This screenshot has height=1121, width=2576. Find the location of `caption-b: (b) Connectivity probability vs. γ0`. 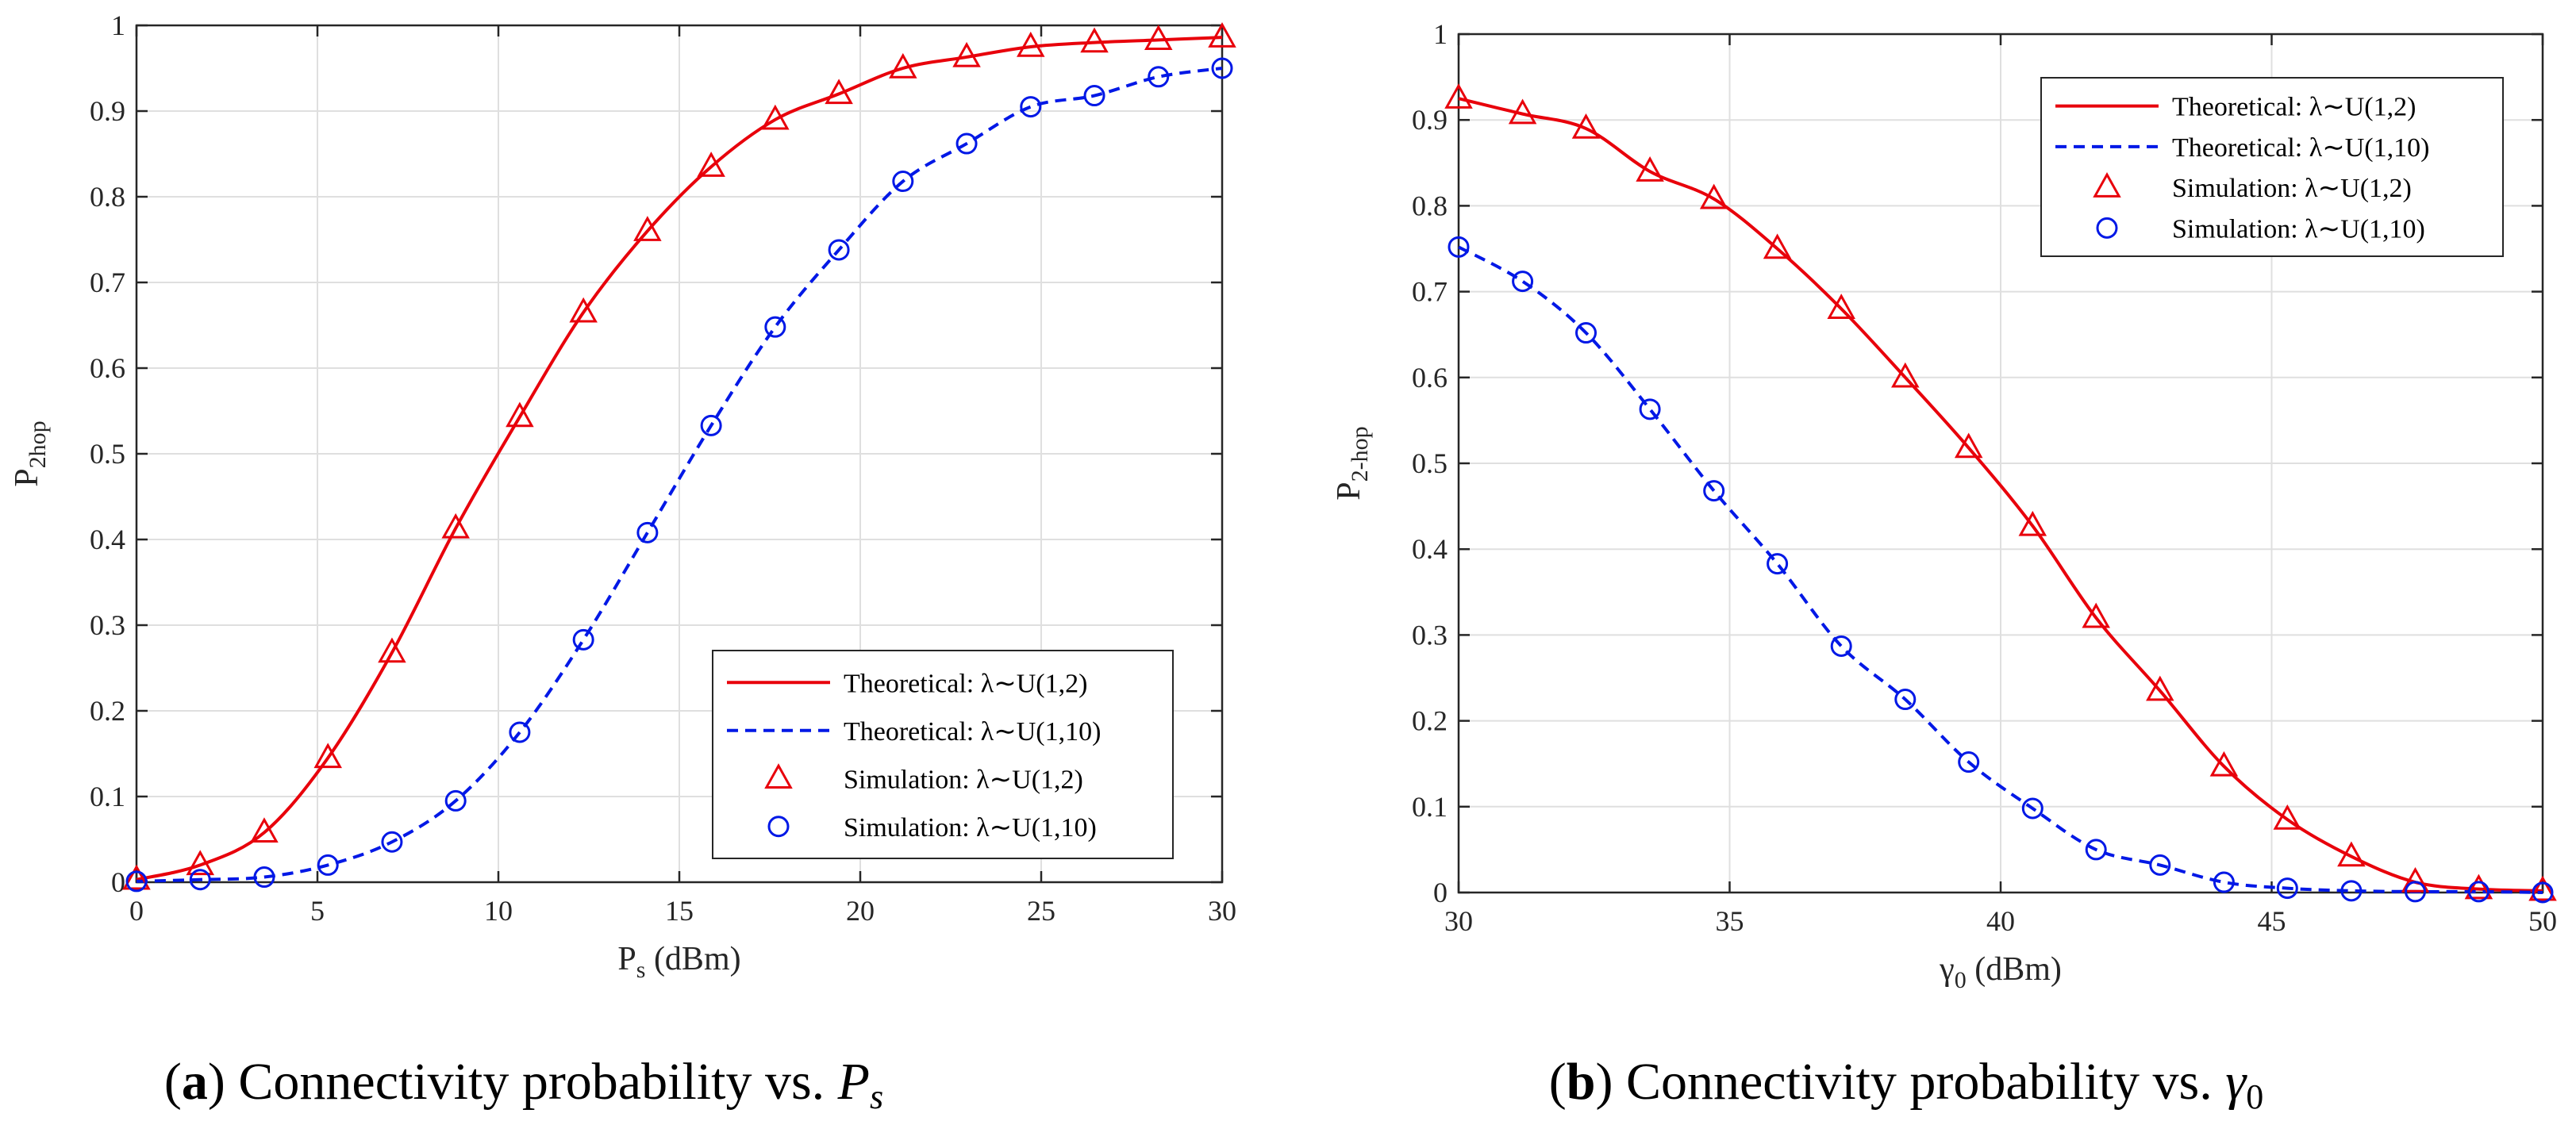

caption-b: (b) Connectivity probability vs. γ0 is located at coordinates (1906, 1084).